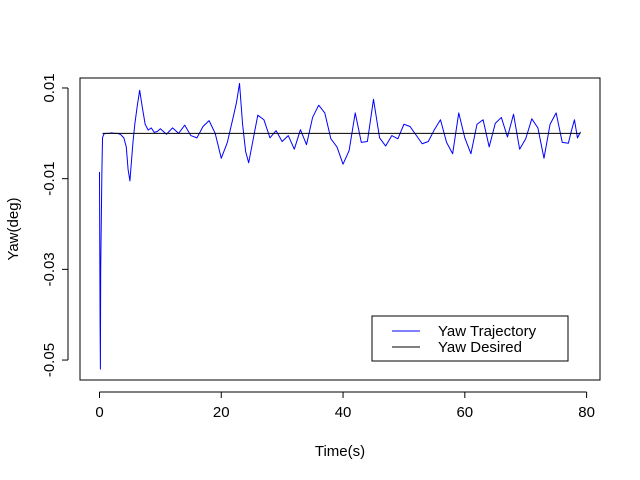  What do you see at coordinates (340, 451) in the screenshot?
I see `x-axis-label: Time(s)` at bounding box center [340, 451].